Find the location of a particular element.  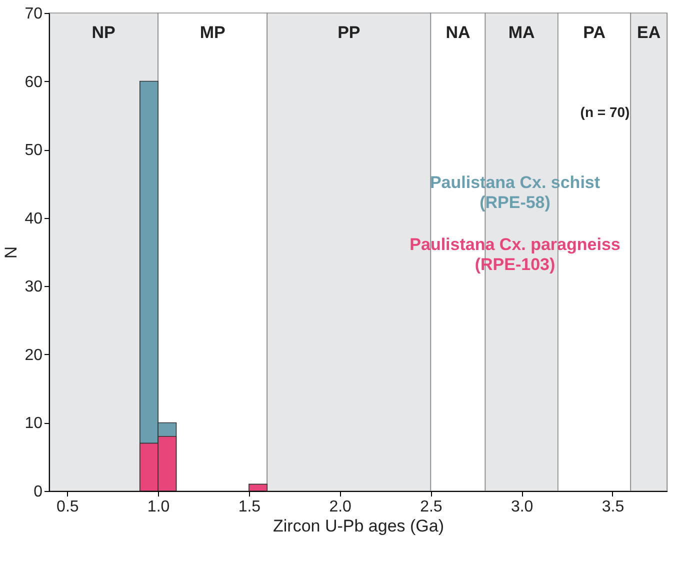

y-tick-label: 60 is located at coordinates (33, 82).